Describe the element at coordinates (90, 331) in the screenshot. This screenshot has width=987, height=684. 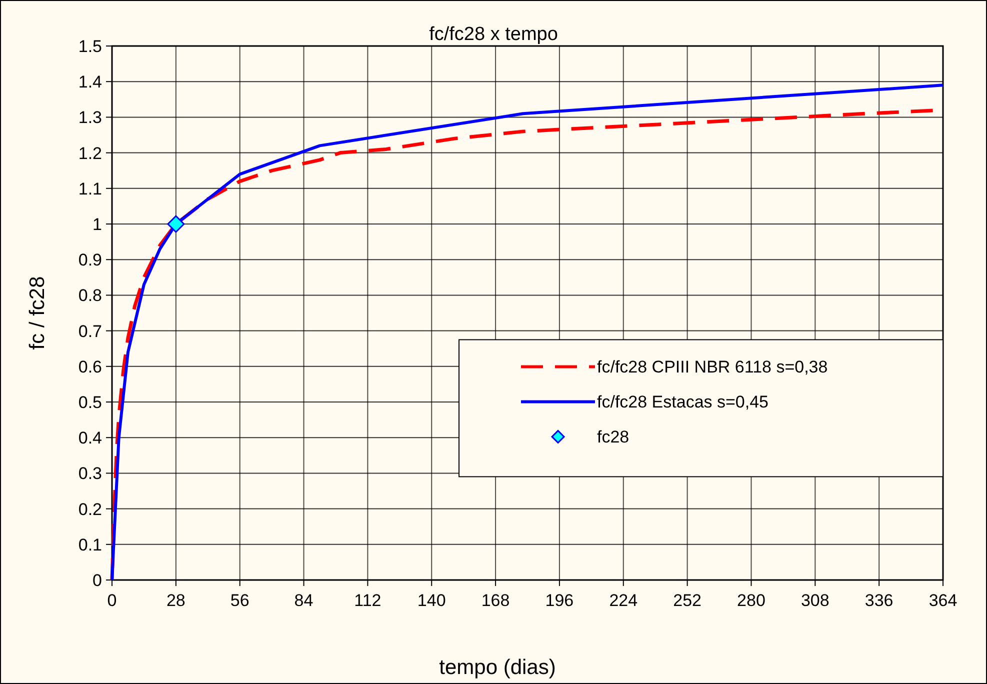
I see `y-tick-label: 0.7` at that location.